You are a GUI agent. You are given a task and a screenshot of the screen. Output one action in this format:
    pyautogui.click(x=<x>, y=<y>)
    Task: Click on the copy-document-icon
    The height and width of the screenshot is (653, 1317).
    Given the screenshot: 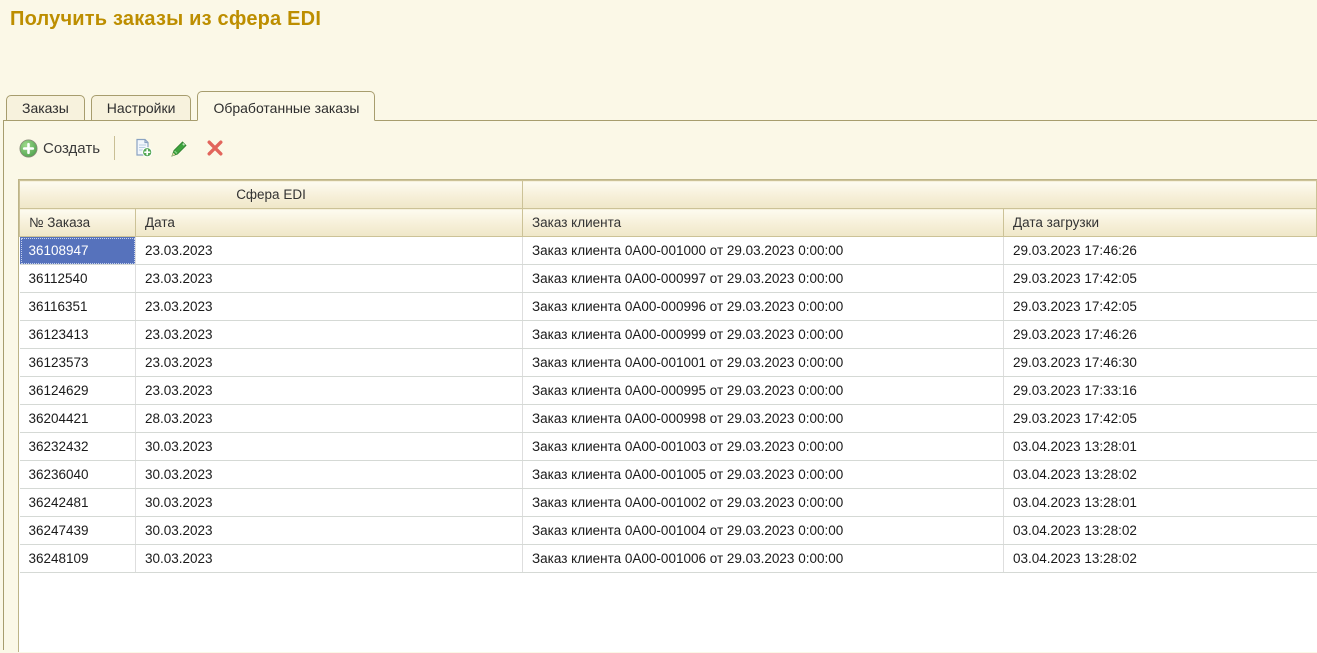 What is the action you would take?
    pyautogui.click(x=143, y=148)
    